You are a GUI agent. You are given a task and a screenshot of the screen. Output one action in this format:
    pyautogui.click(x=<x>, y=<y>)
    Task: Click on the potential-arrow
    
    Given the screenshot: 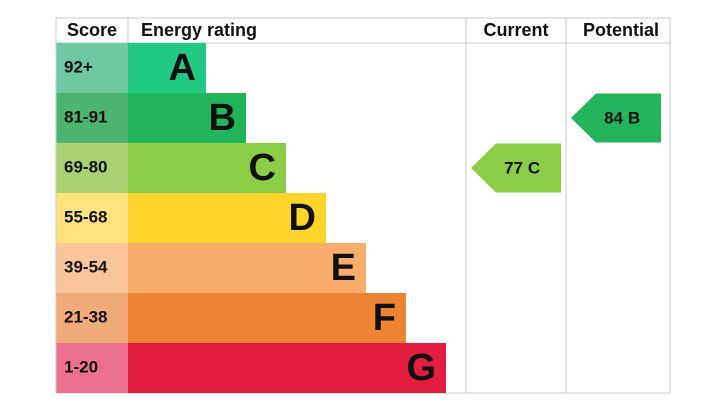 What is the action you would take?
    pyautogui.click(x=616, y=118)
    